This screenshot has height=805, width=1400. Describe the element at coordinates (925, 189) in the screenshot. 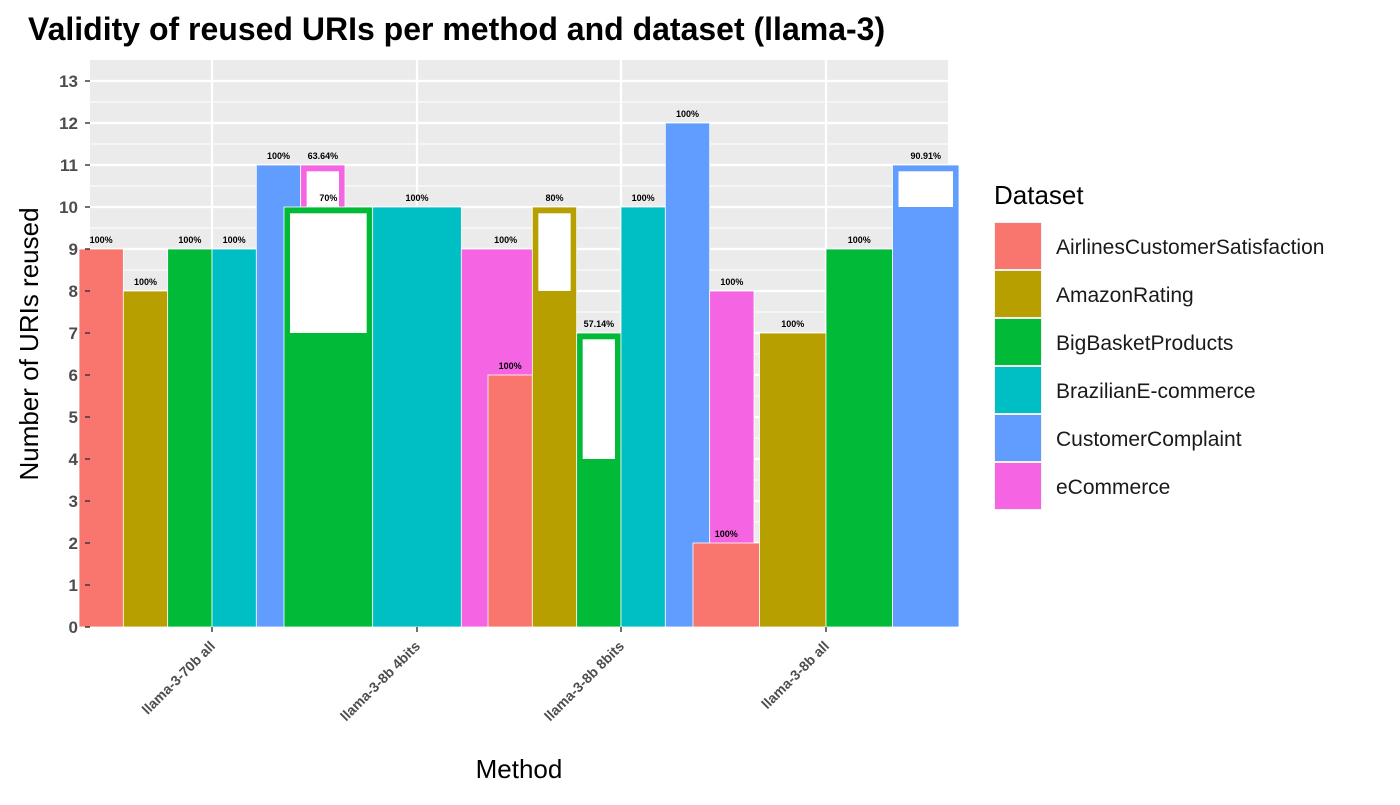

I see `invalid-portion-CustomerComplaint-llama-3-8b-all` at that location.